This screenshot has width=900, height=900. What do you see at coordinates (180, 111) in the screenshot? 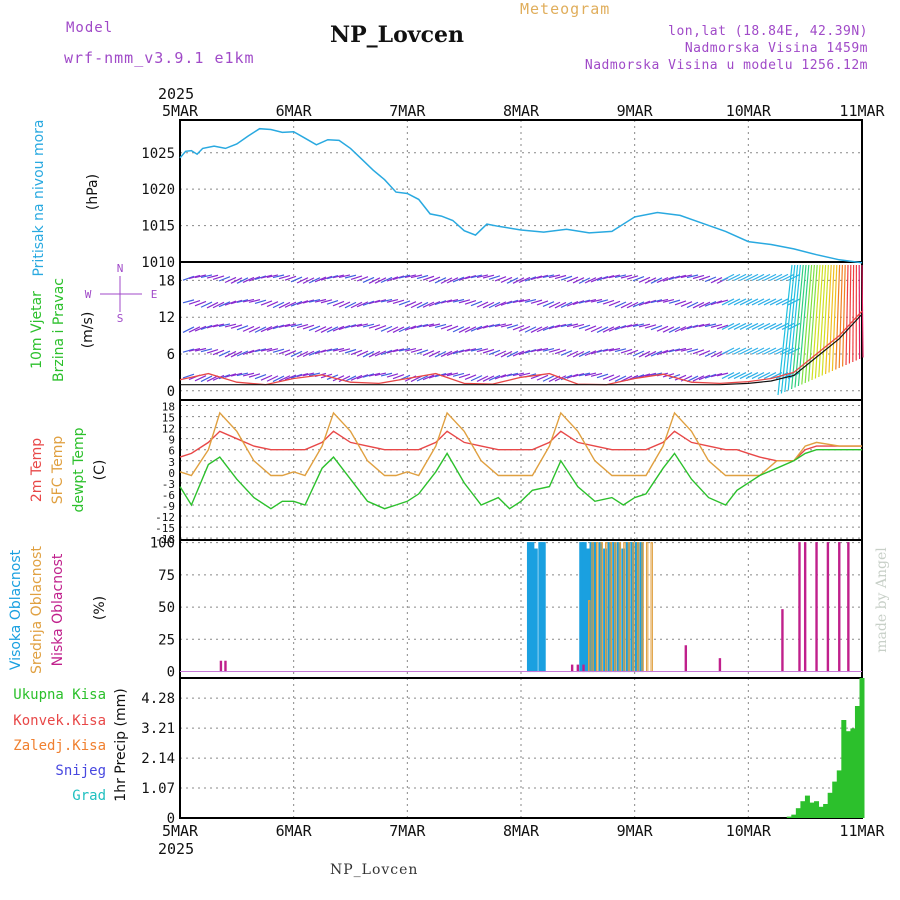
I see `date-label-top: 5MAR` at bounding box center [180, 111].